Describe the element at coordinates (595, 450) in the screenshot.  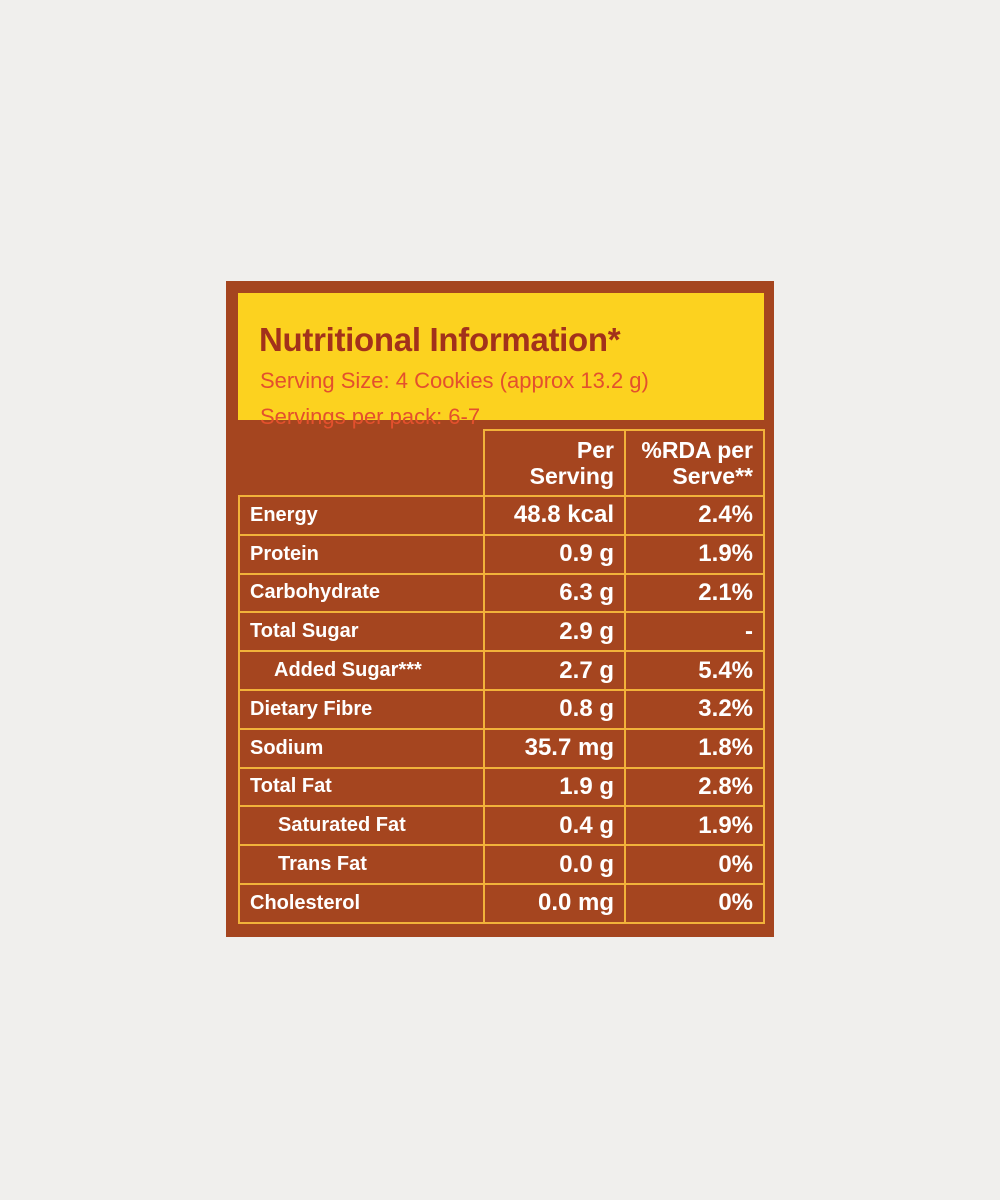
I see `per-serving-header-line1: Per` at that location.